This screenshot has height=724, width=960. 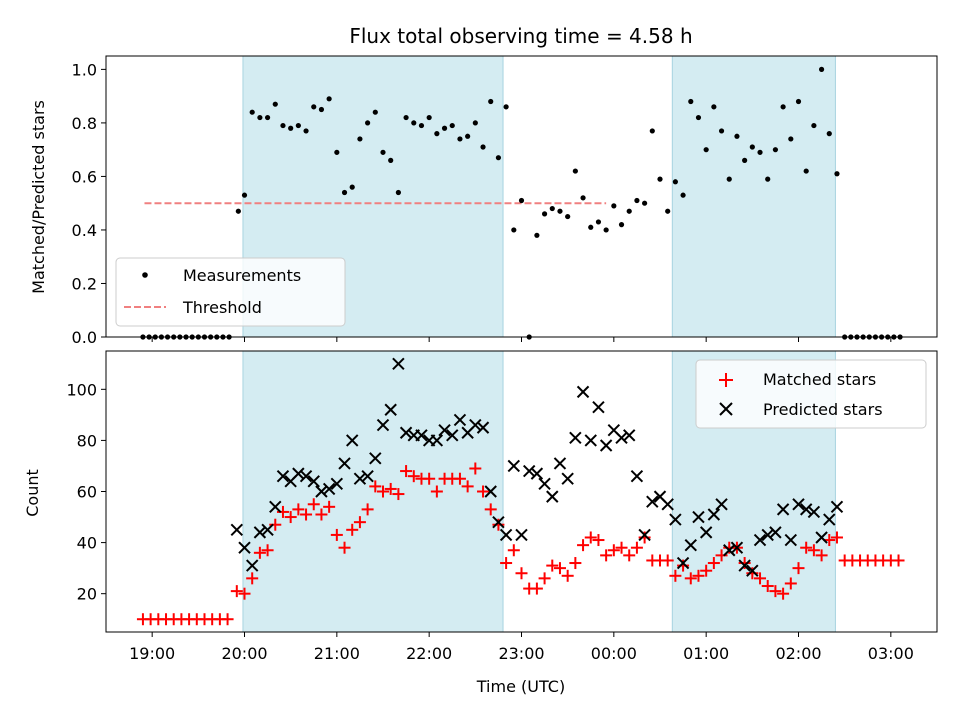 What do you see at coordinates (811, 394) in the screenshot?
I see `count-legend: Matched stars Predicted stars` at bounding box center [811, 394].